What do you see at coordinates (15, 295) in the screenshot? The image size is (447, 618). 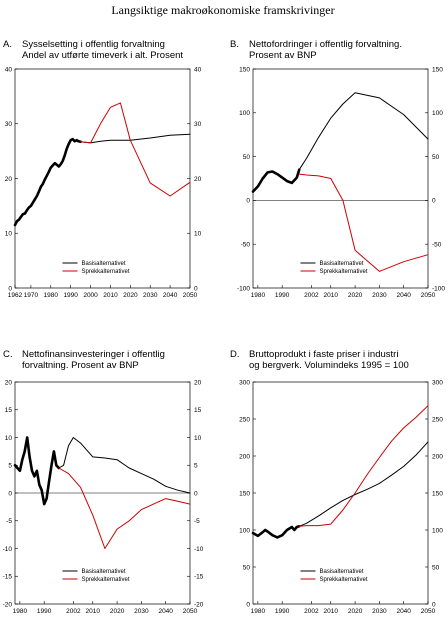 I see `x-tick-label: 1962` at bounding box center [15, 295].